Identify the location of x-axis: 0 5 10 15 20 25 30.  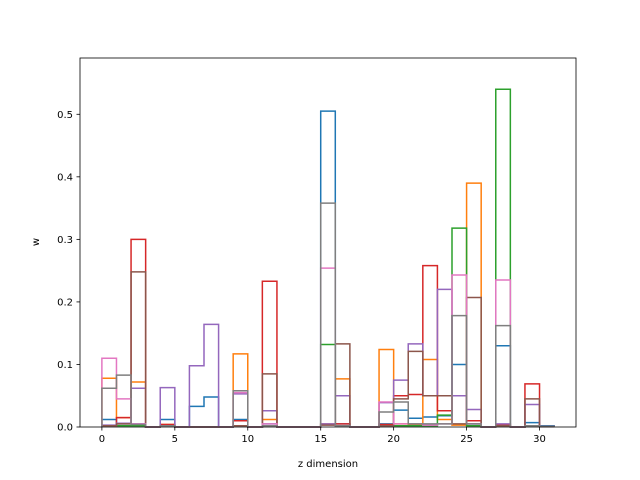
(322, 436).